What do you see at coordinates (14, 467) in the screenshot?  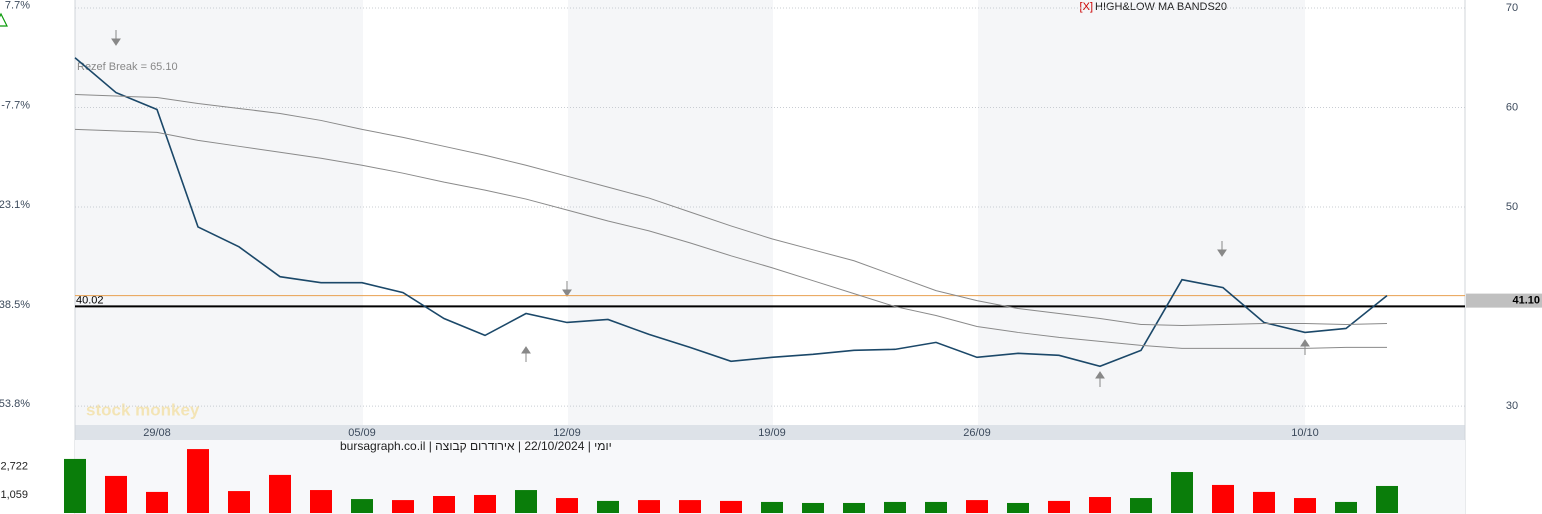 I see `y-tick-label: 2,722` at bounding box center [14, 467].